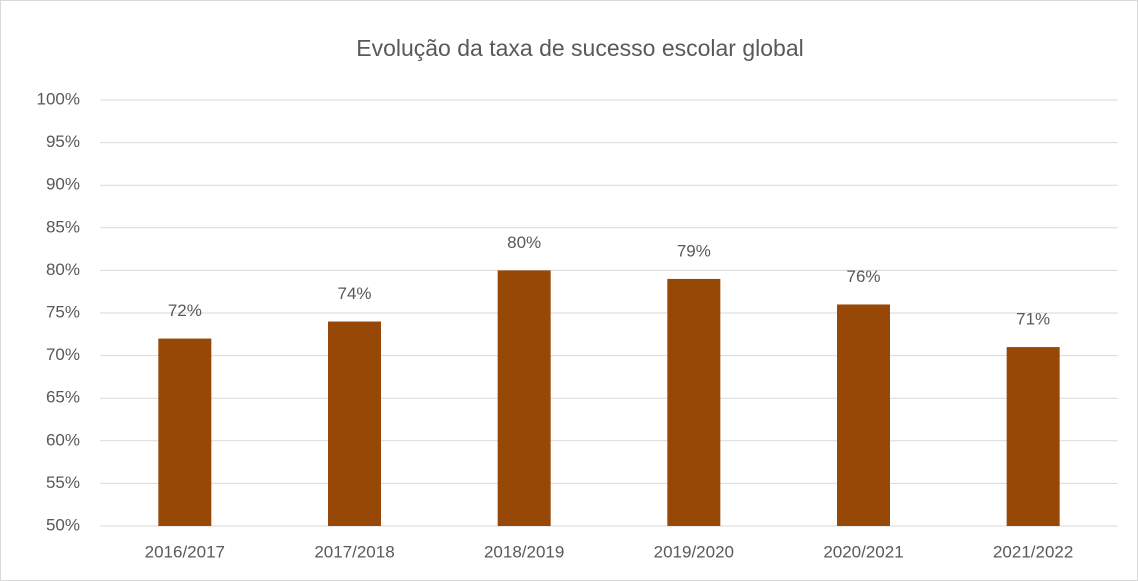 The width and height of the screenshot is (1138, 581). I want to click on y-tick-label: 100%, so click(58, 98).